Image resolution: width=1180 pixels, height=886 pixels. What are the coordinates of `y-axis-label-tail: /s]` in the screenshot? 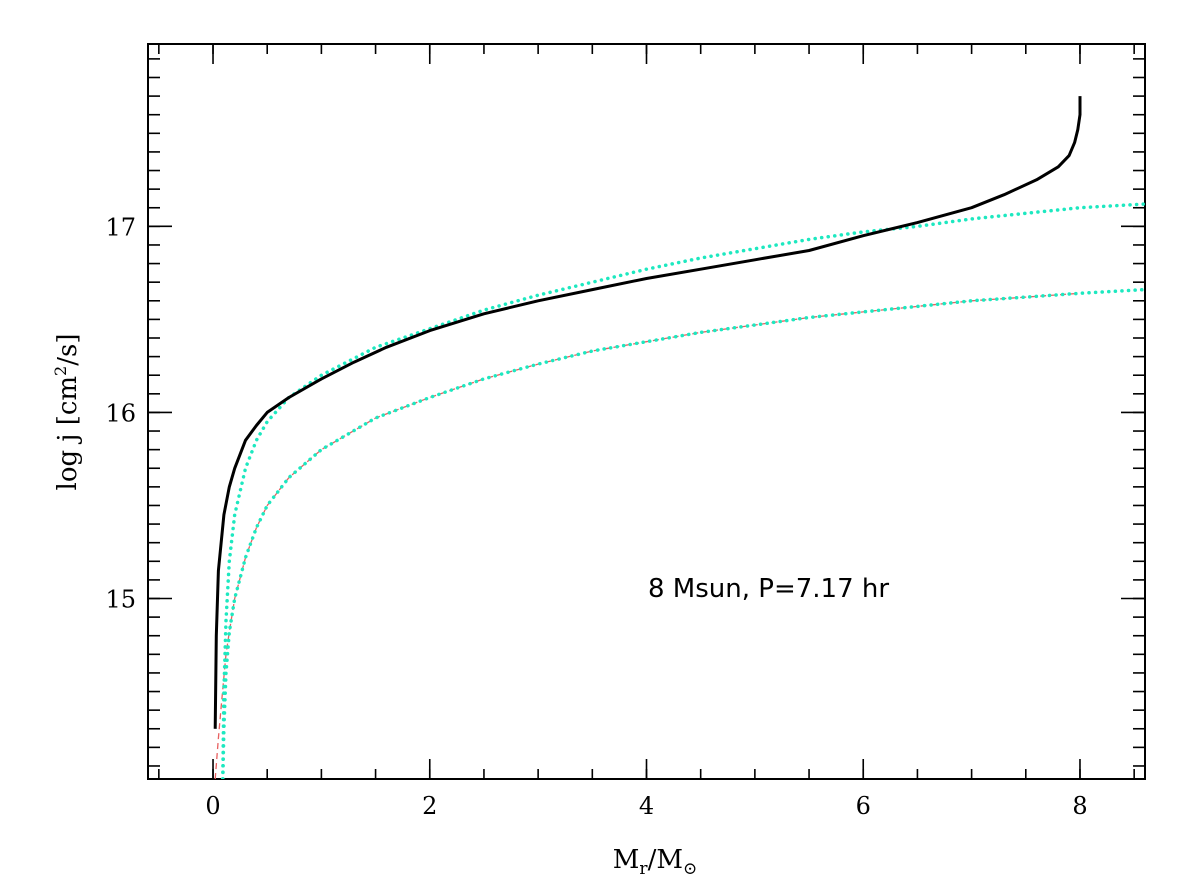 It's located at (68, 350).